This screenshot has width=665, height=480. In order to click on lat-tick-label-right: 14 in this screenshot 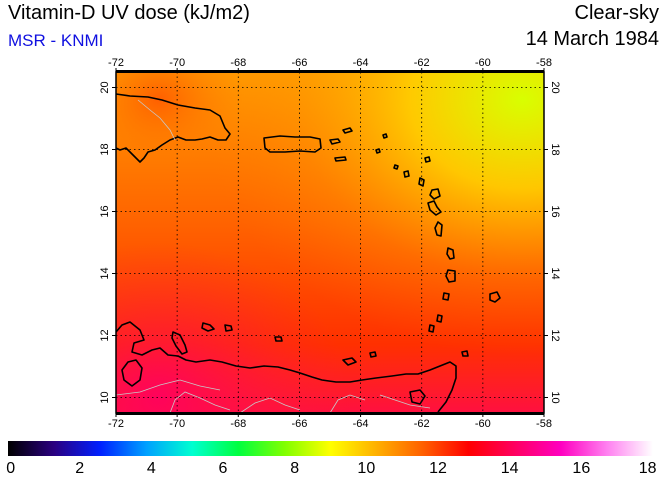, I will do `click(555, 273)`.